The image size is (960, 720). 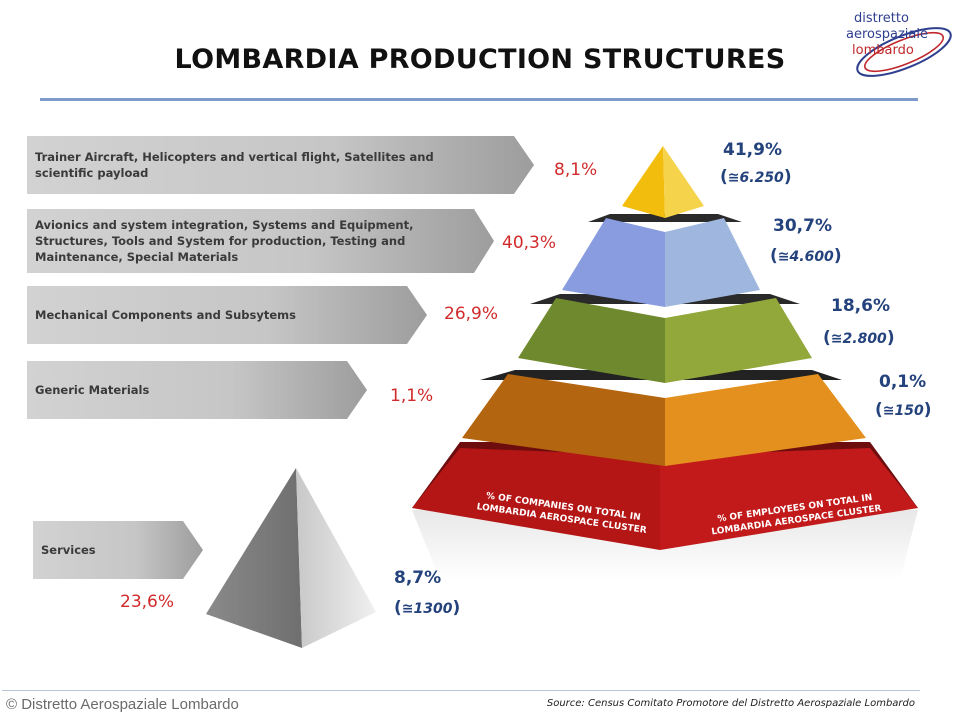 I want to click on employees-count: (≅150), so click(x=903, y=410).